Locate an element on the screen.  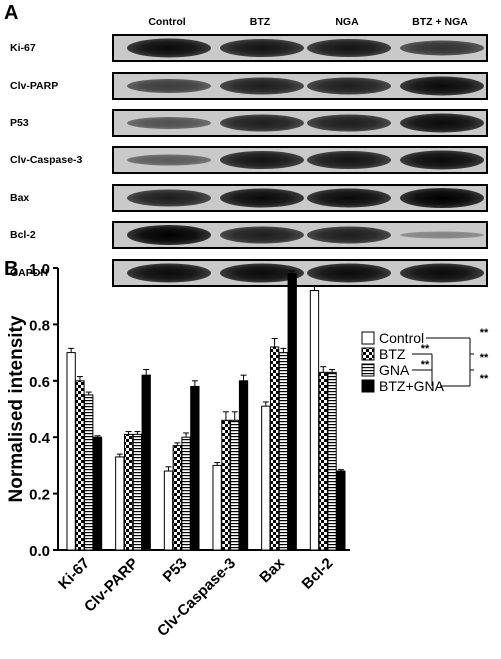
lane-label: BTZ + NGA is located at coordinates (440, 22).